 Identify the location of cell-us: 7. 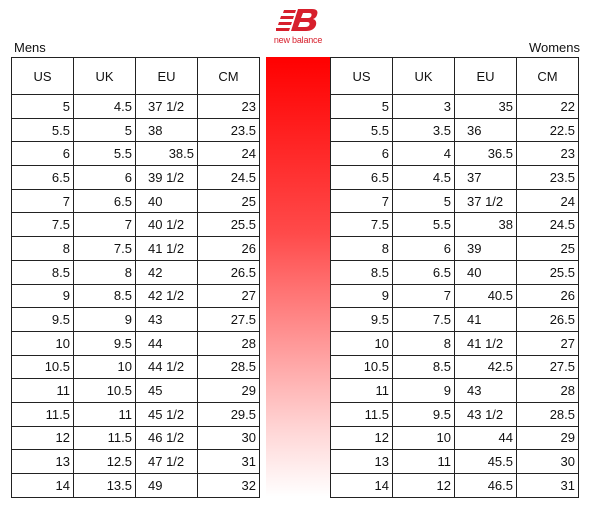
(42, 201).